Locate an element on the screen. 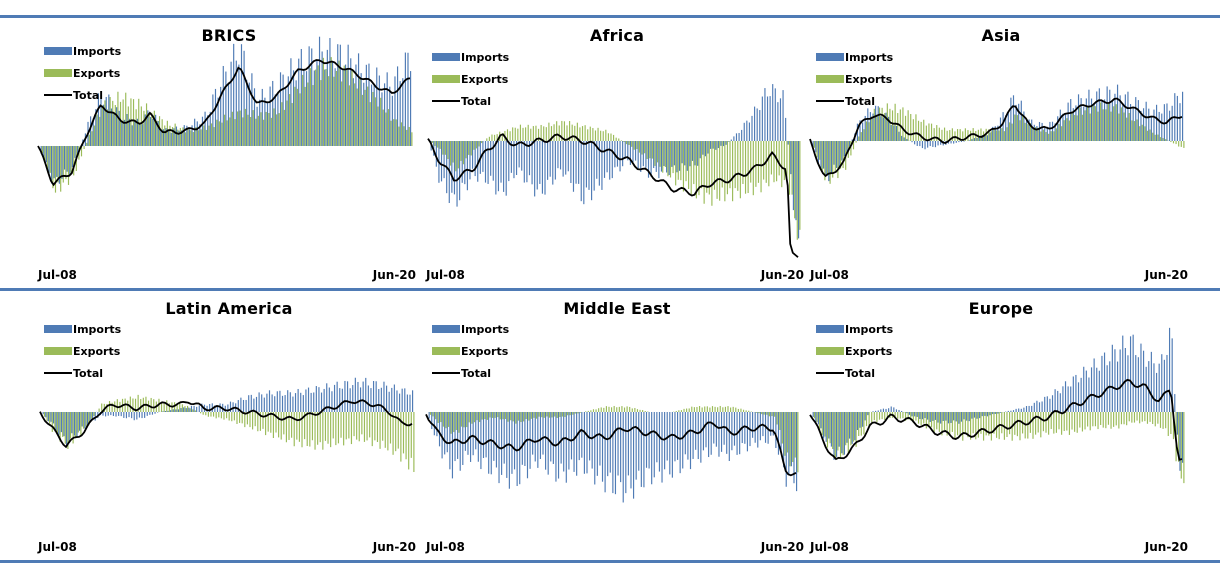  legend-label-exports: Exports is located at coordinates (485, 351).